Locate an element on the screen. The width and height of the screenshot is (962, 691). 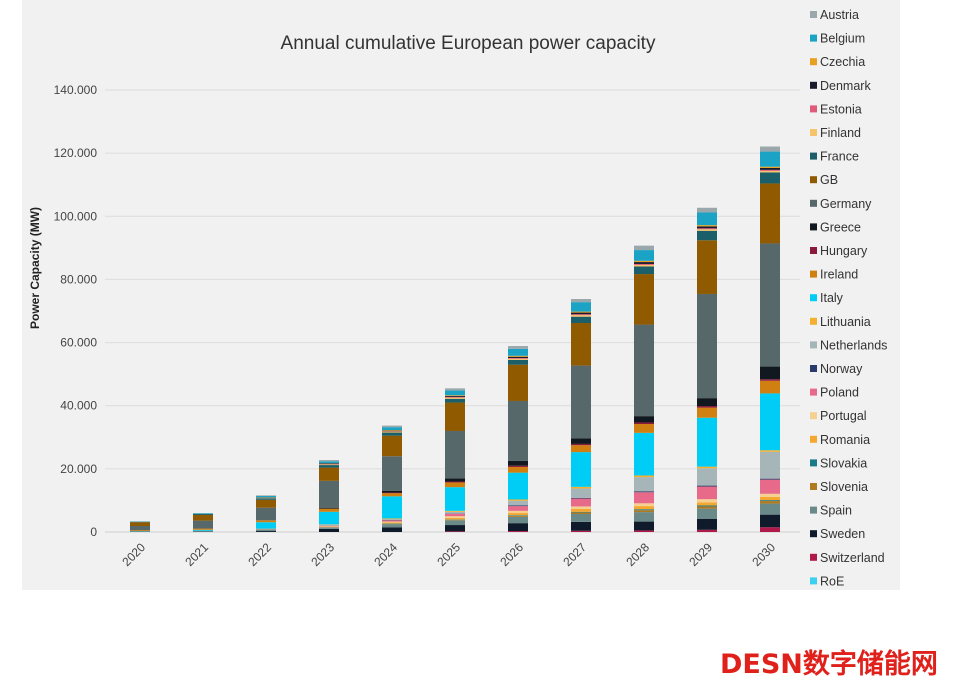
y-tick-label: 140.000 is located at coordinates (76, 90).